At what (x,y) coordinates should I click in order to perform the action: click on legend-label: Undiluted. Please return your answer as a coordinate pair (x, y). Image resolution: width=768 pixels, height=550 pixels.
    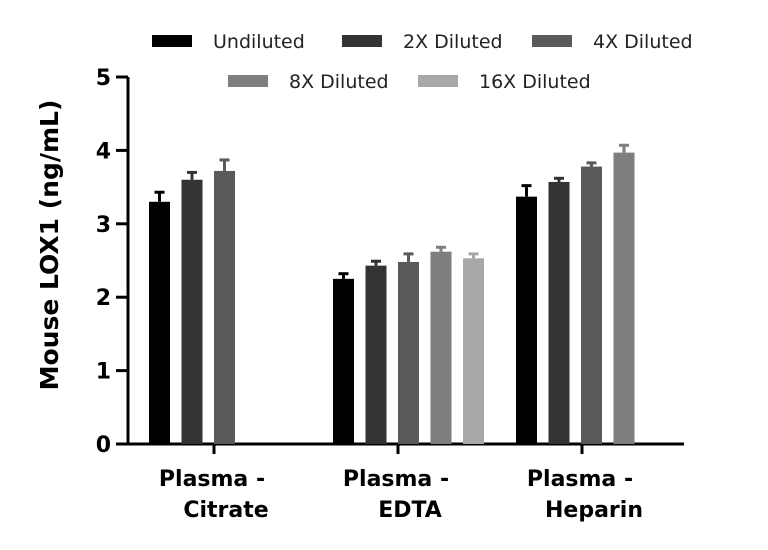
    Looking at the image, I should click on (259, 42).